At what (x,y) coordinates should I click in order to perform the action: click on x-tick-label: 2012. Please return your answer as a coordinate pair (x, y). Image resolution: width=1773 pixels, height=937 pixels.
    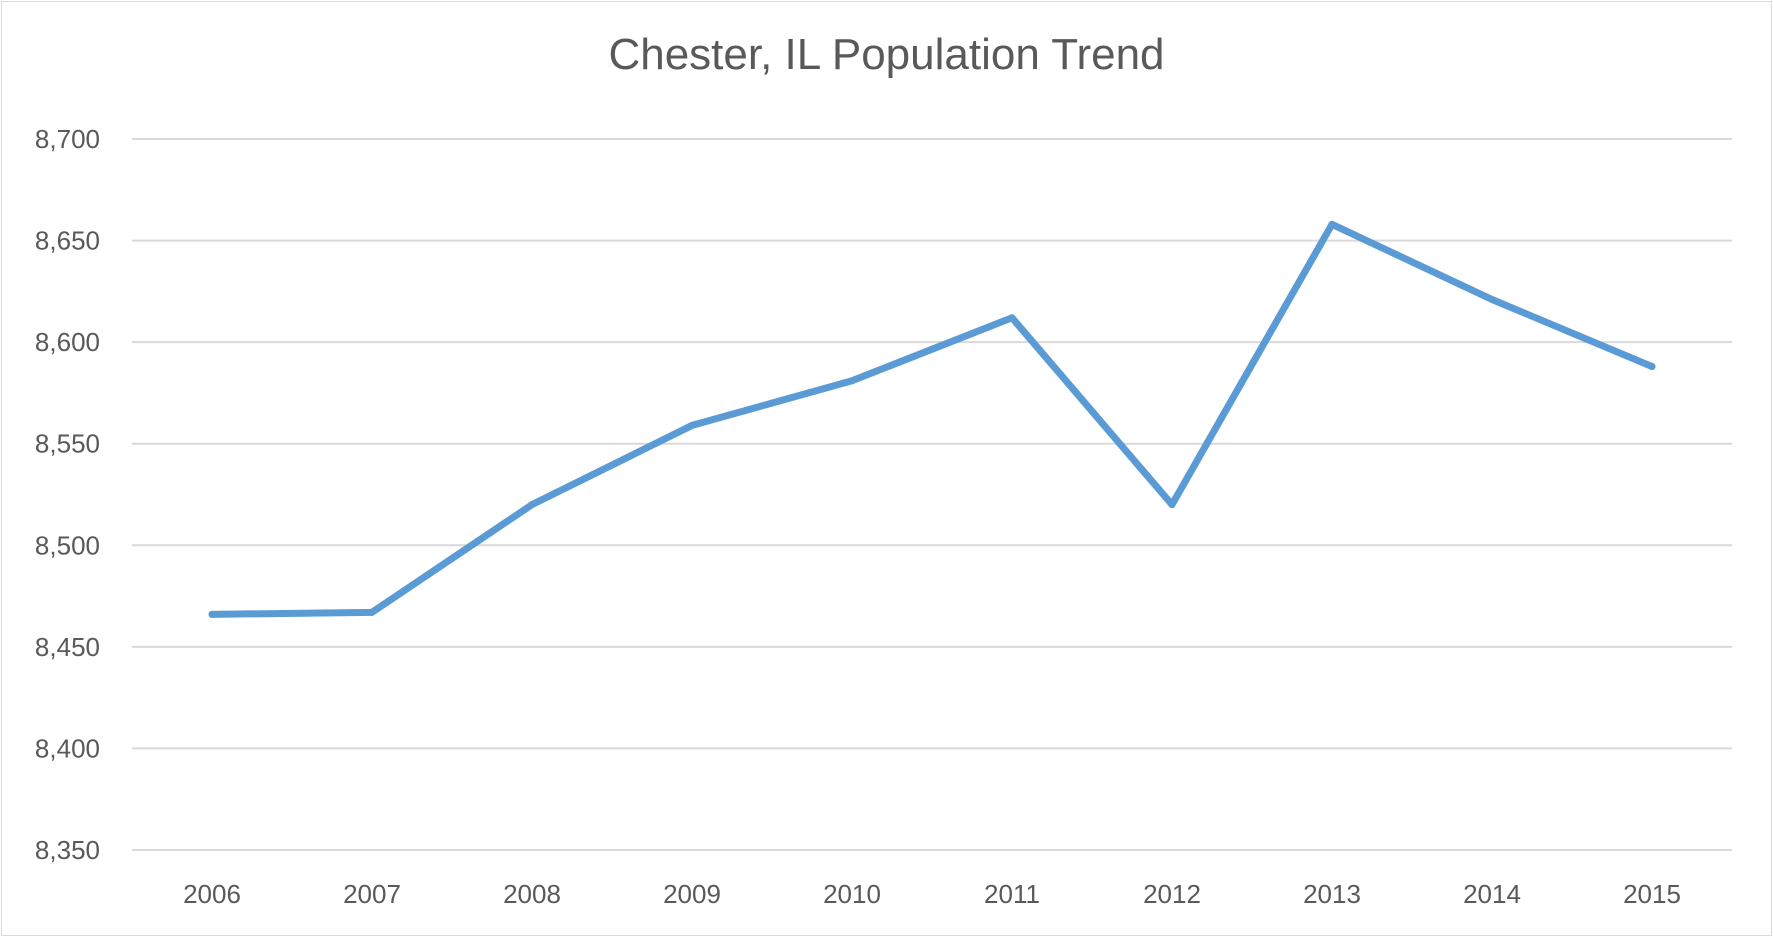
    Looking at the image, I should click on (1172, 894).